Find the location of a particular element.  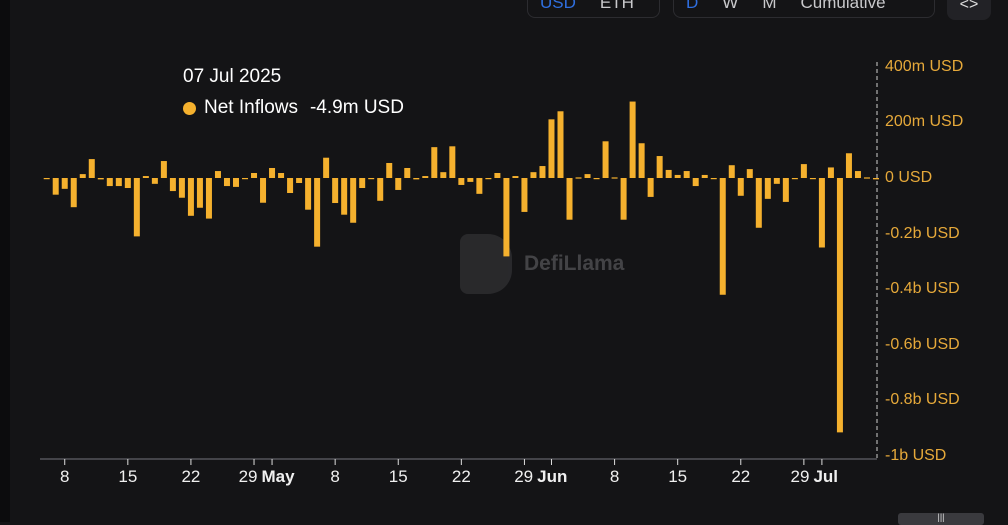

y-tick-label: -0.2b USD is located at coordinates (922, 233).